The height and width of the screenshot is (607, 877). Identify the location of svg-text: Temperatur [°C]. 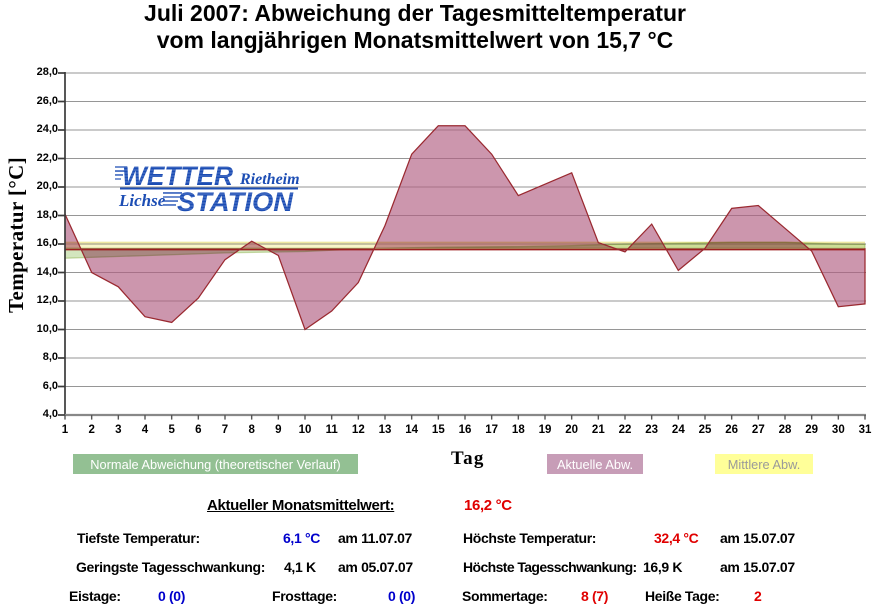
(16, 235).